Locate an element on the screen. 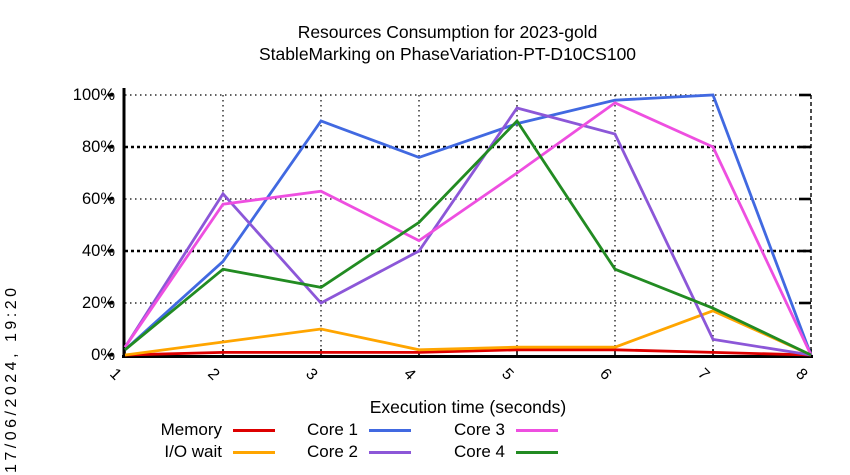  x-axis-label: Execution time (seconds) is located at coordinates (468, 407).